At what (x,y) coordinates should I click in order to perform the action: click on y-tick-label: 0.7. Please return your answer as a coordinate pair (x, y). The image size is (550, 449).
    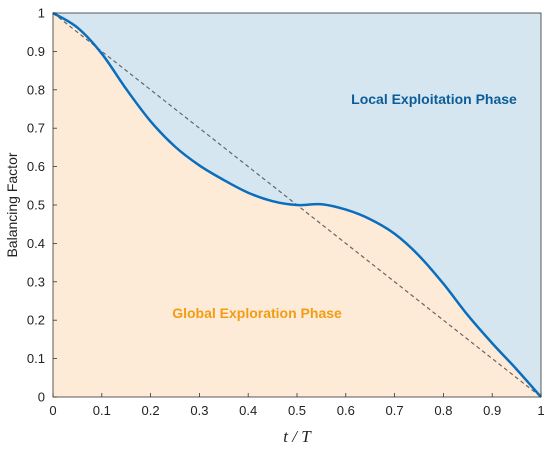
    Looking at the image, I should click on (36, 128).